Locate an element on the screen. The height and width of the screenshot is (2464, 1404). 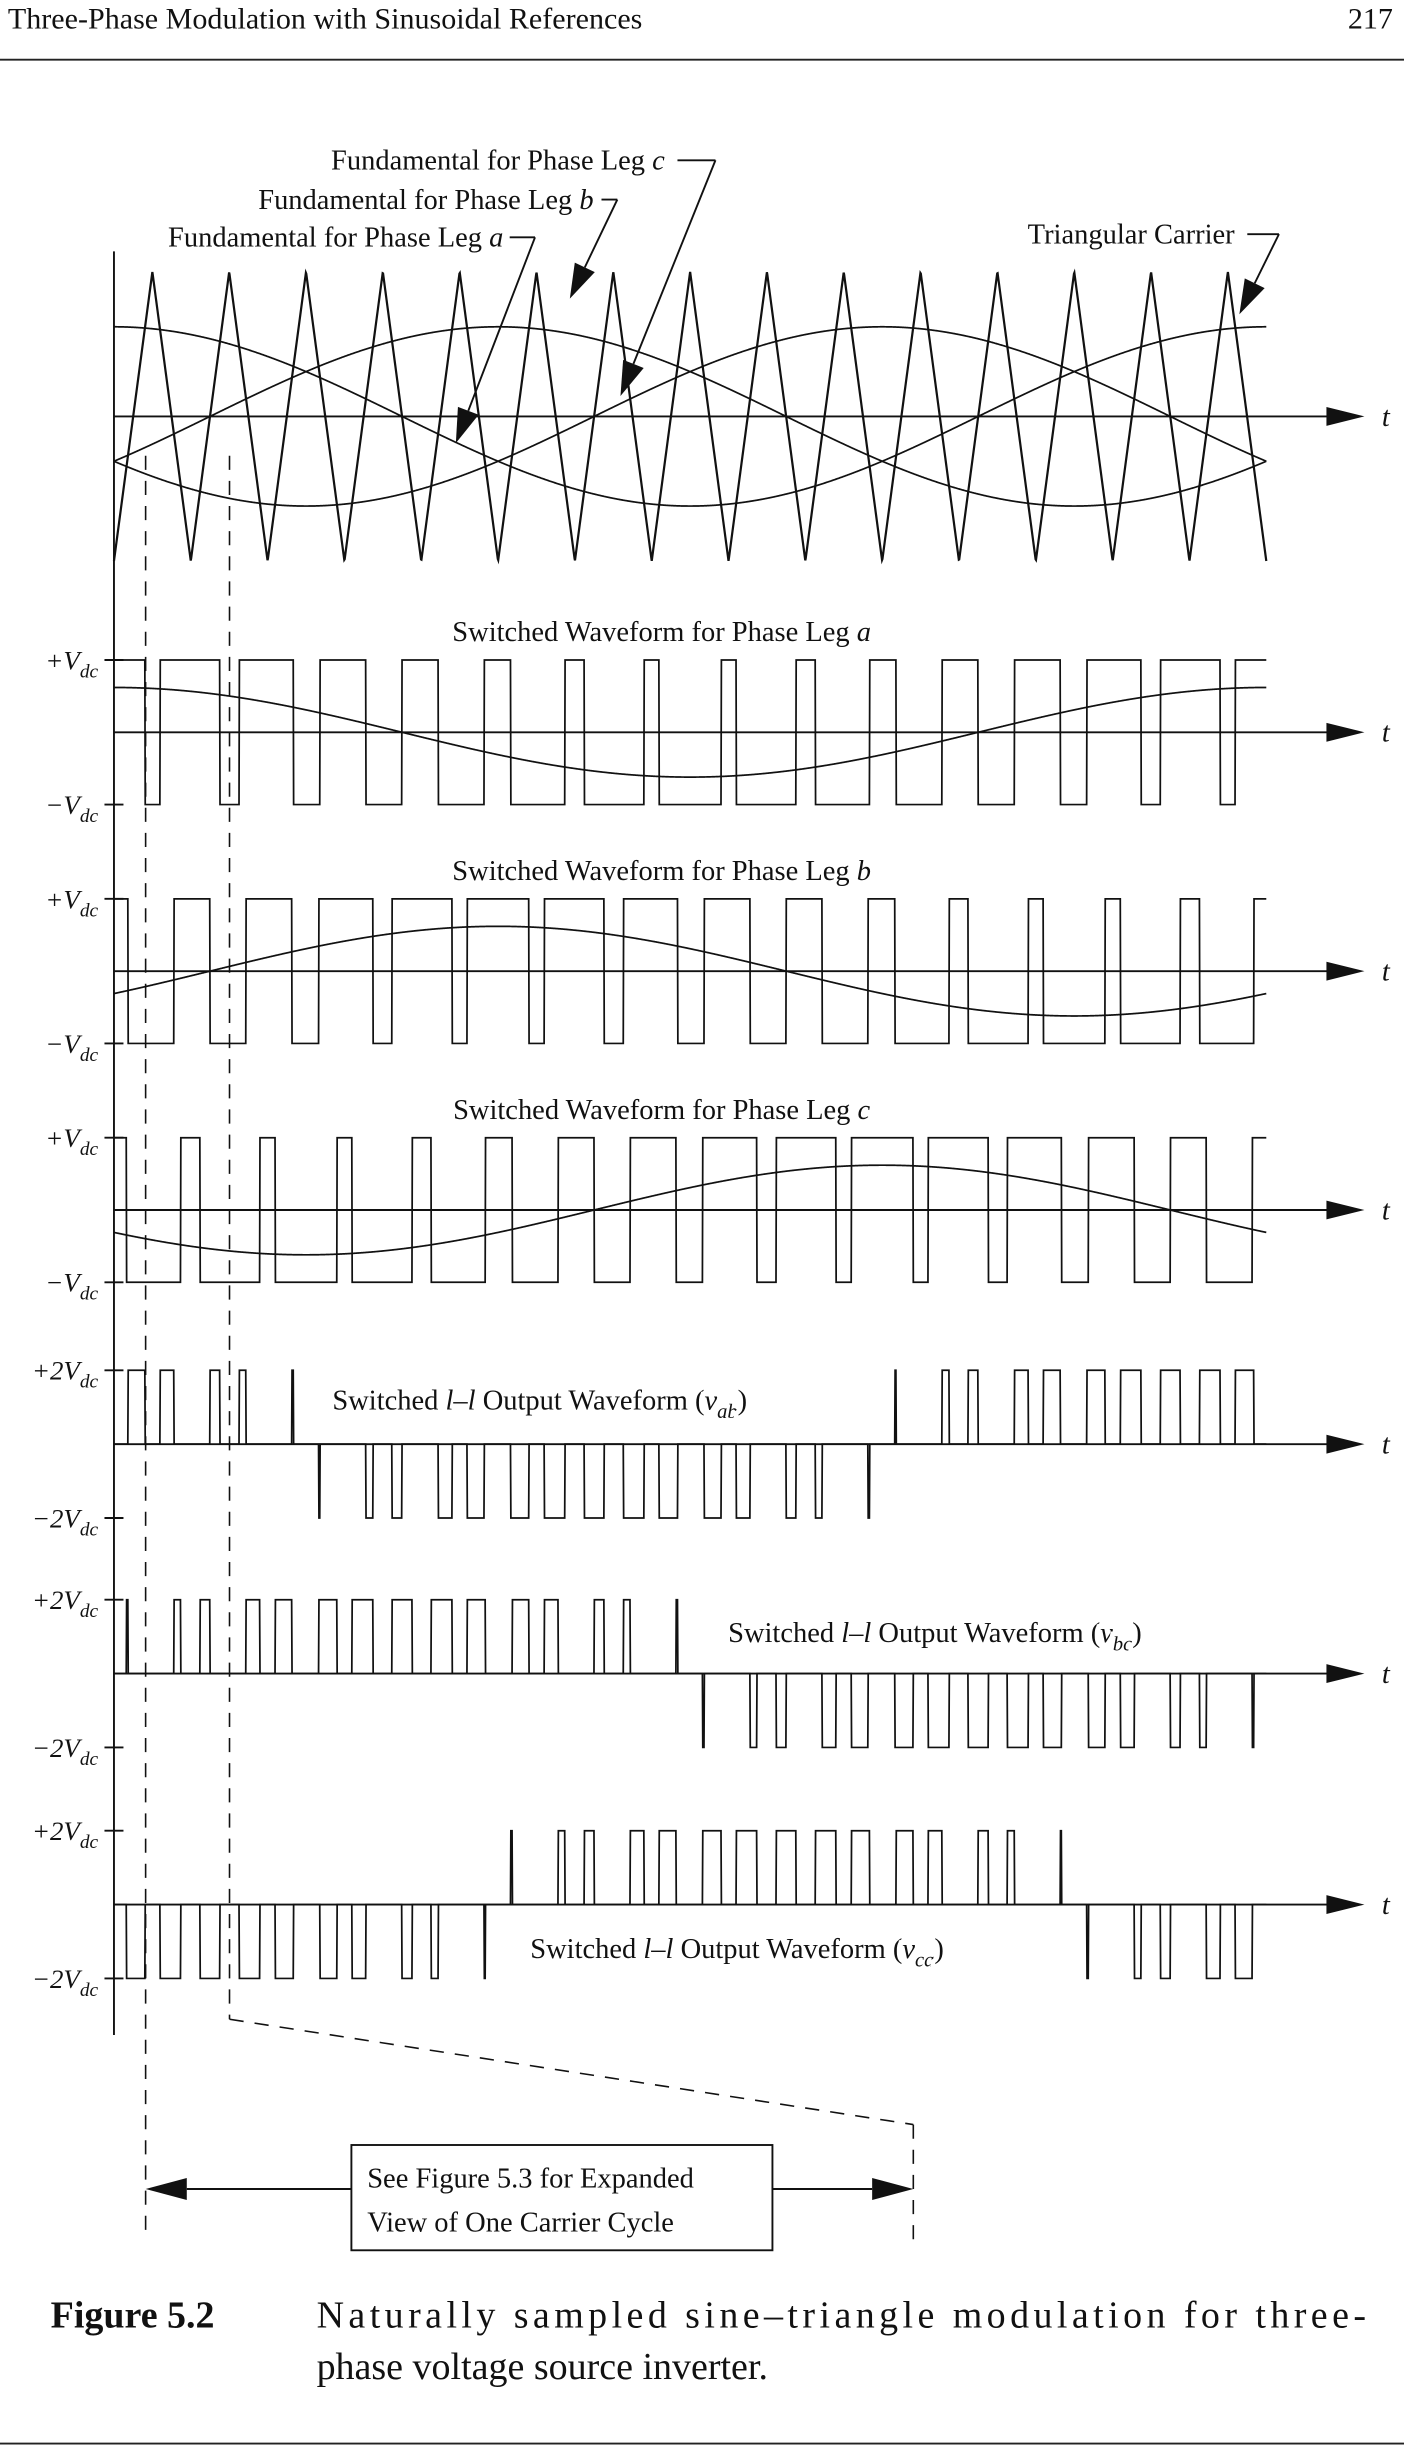
annotation-arrow-a-head is located at coordinates (467, 425).